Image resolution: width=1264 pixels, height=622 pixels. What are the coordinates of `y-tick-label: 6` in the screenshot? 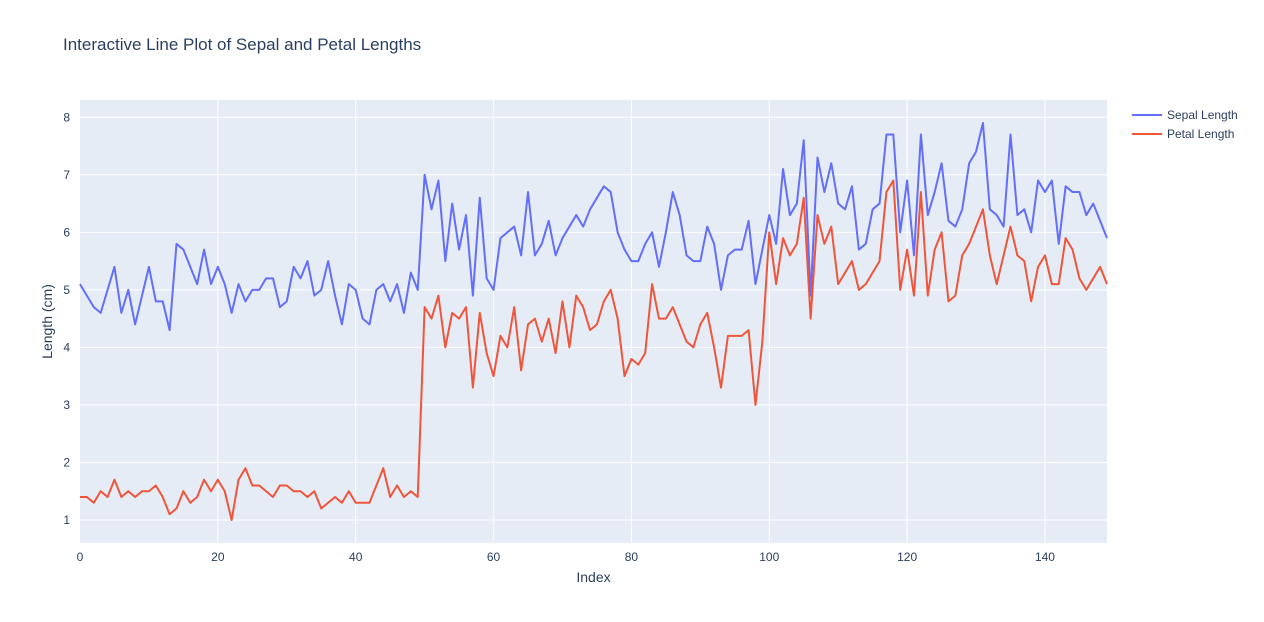 It's located at (66, 232).